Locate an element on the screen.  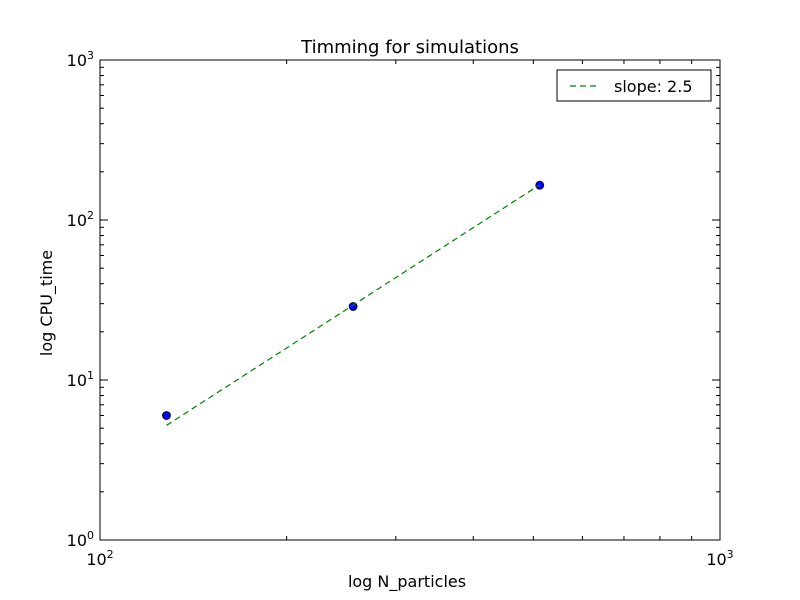
x-axis-label: log N_particles is located at coordinates (407, 582).